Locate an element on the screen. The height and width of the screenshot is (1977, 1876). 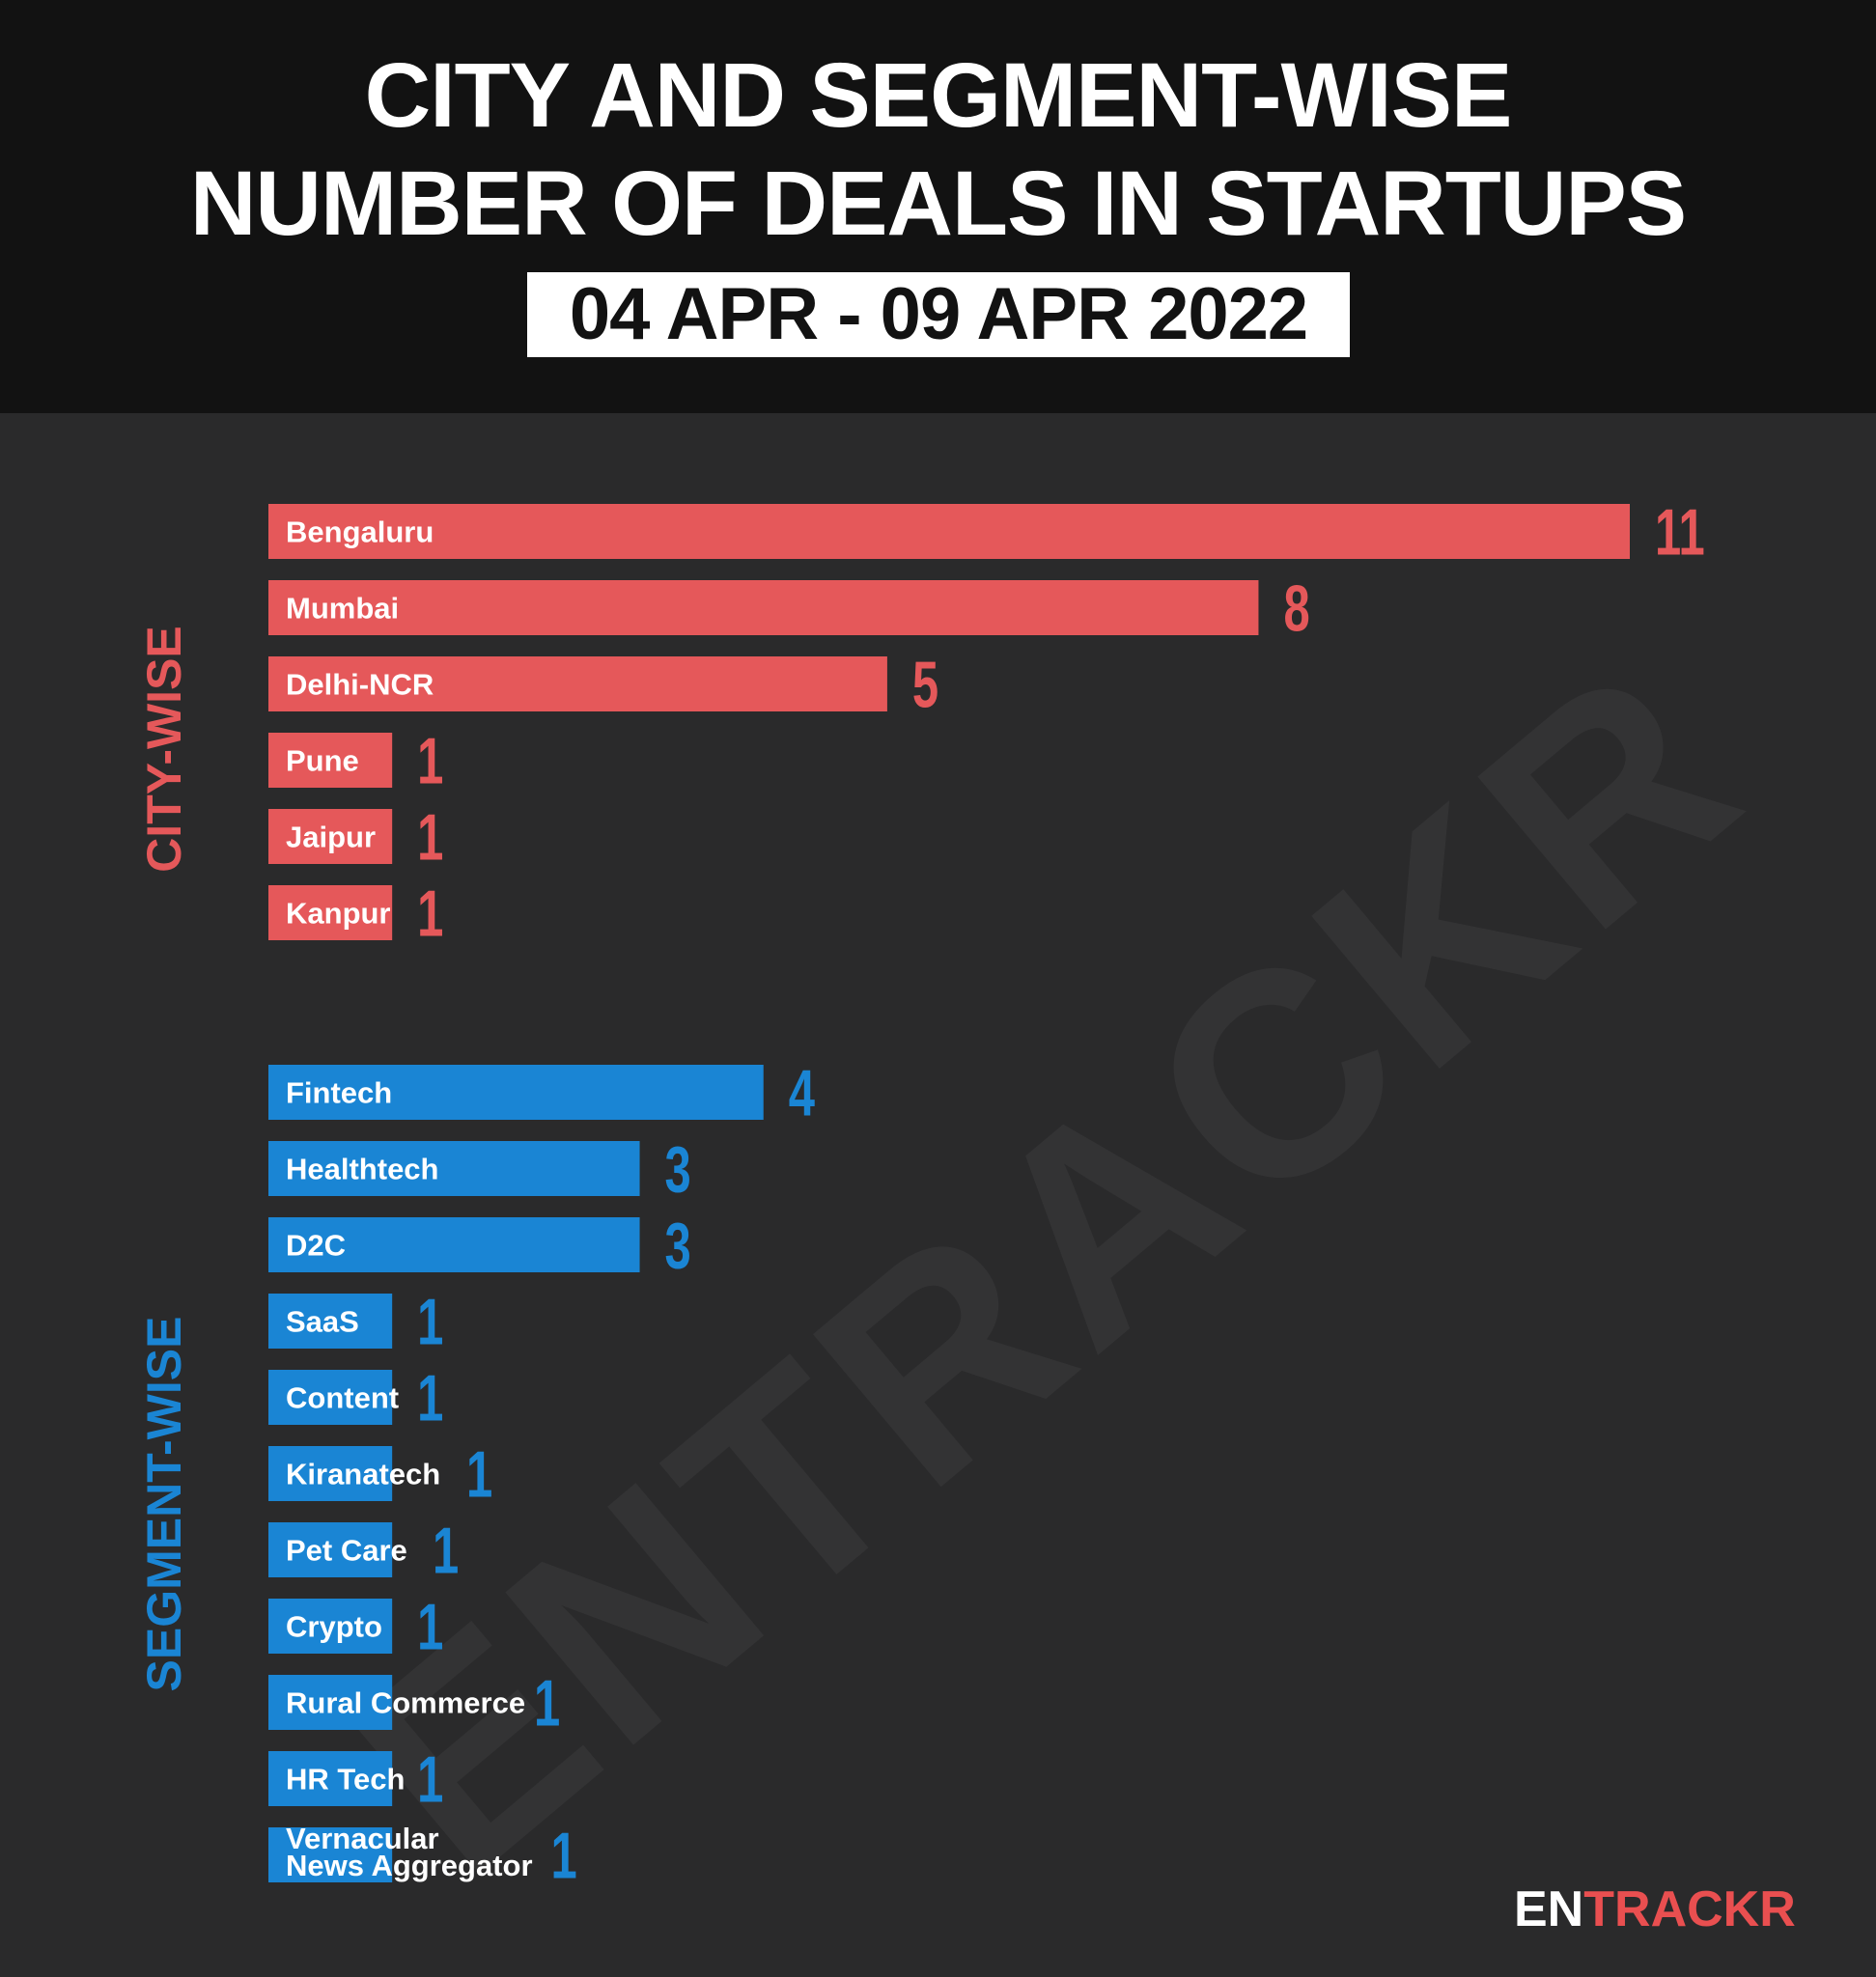
entrackr-logo: ENTRACKR is located at coordinates (1655, 1909).